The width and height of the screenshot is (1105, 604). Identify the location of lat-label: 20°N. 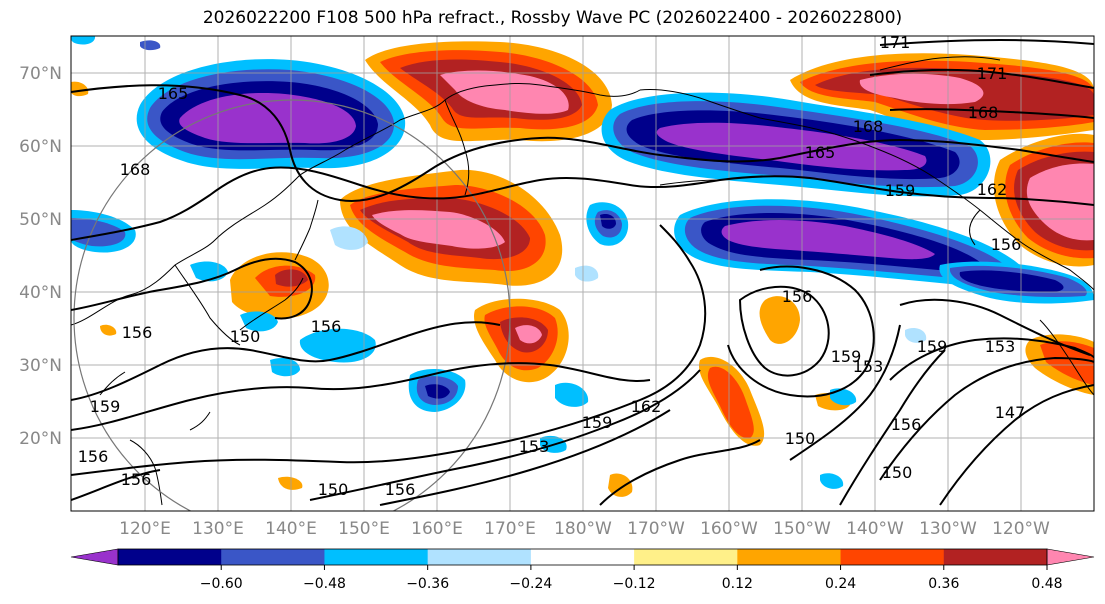
(40, 439).